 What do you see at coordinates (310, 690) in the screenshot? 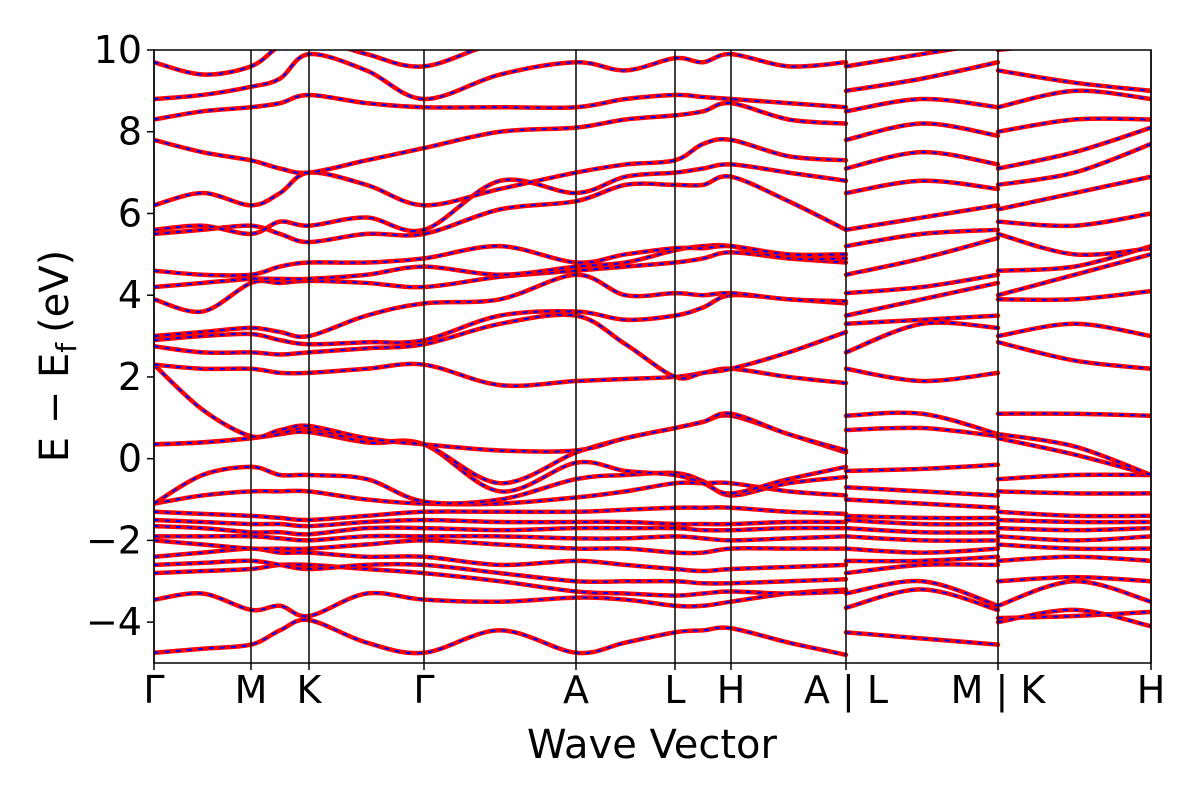
I see `x-tick-label: K` at bounding box center [310, 690].